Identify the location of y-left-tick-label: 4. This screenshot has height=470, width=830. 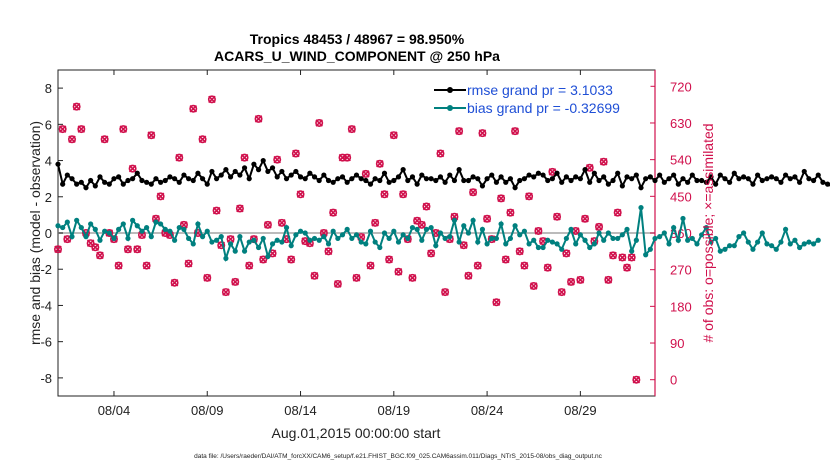
(48, 161).